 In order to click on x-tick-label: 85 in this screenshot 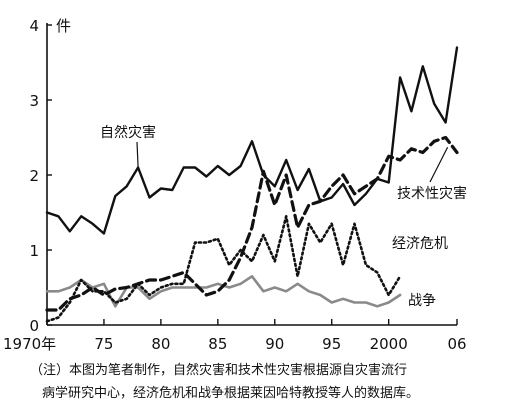, I will do `click(217, 344)`.